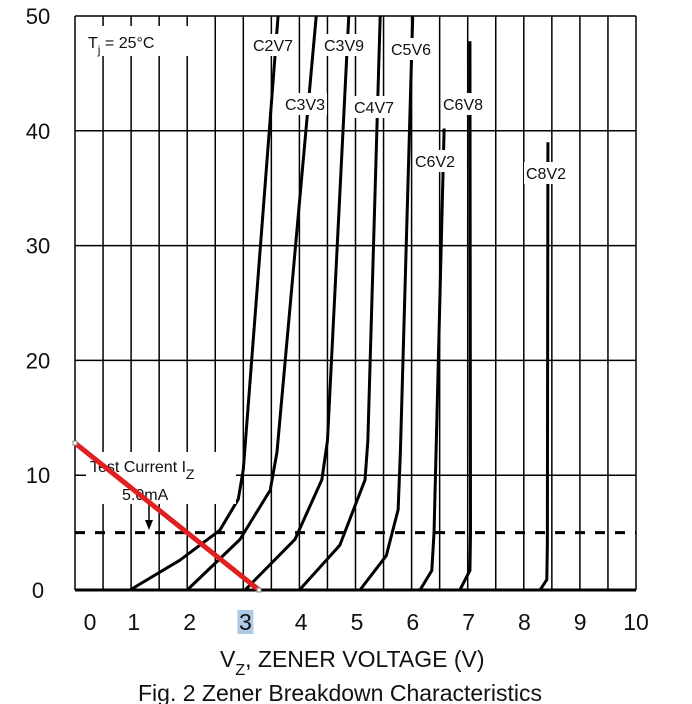 The width and height of the screenshot is (692, 704). What do you see at coordinates (357, 622) in the screenshot?
I see `x-tick-label: 5` at bounding box center [357, 622].